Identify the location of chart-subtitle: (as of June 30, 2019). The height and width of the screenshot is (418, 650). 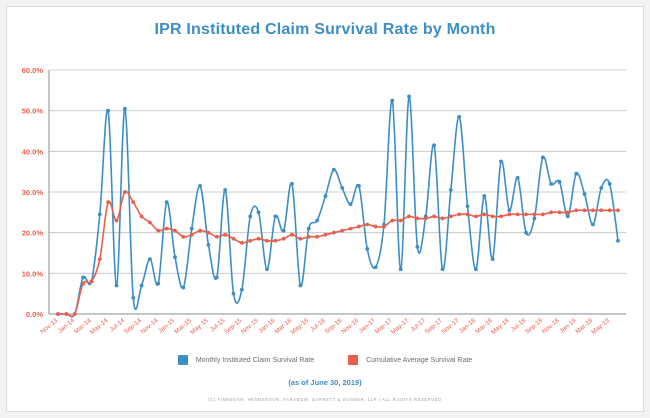
(325, 382).